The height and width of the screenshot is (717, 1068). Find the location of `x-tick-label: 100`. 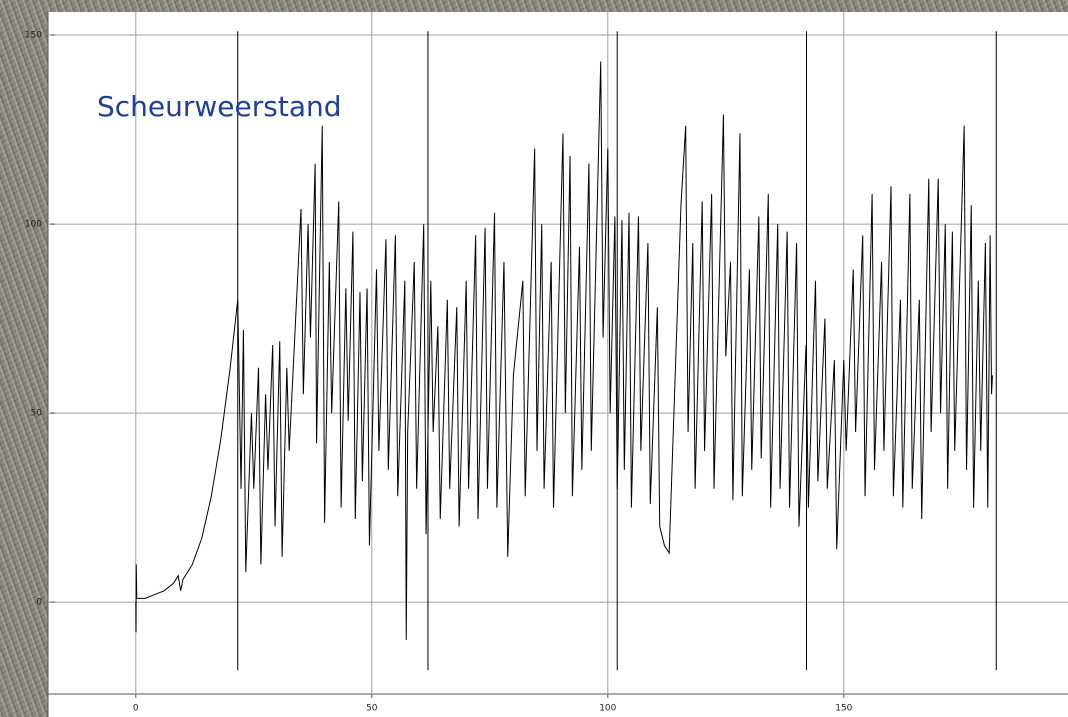

x-tick-label: 100 is located at coordinates (607, 709).